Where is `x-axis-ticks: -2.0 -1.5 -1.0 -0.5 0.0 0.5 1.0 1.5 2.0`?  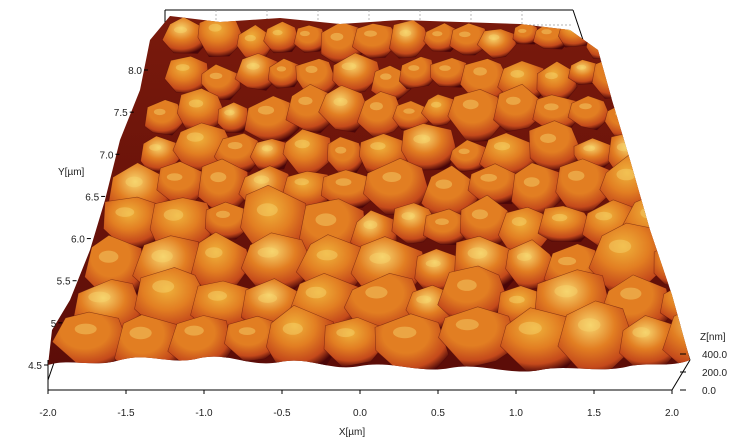 x-axis-ticks: -2.0 -1.5 -1.0 -0.5 0.0 0.5 1.0 1.5 2.0 is located at coordinates (359, 404).